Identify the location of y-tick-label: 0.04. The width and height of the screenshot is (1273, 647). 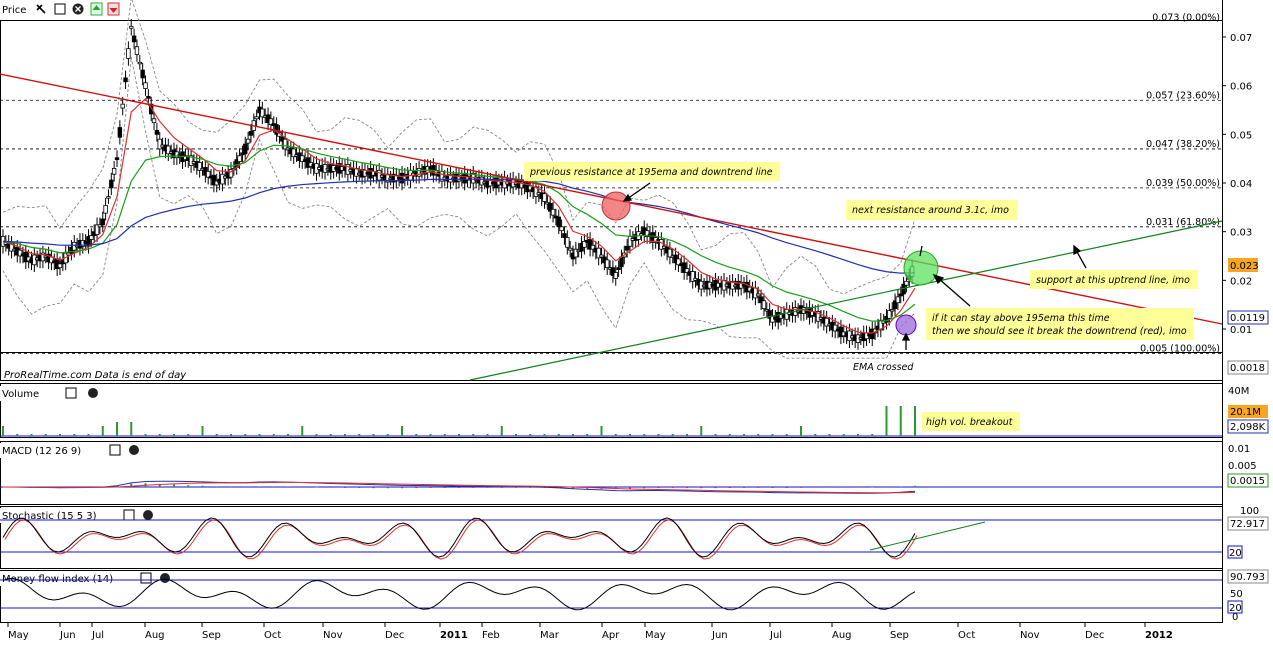
(1241, 184).